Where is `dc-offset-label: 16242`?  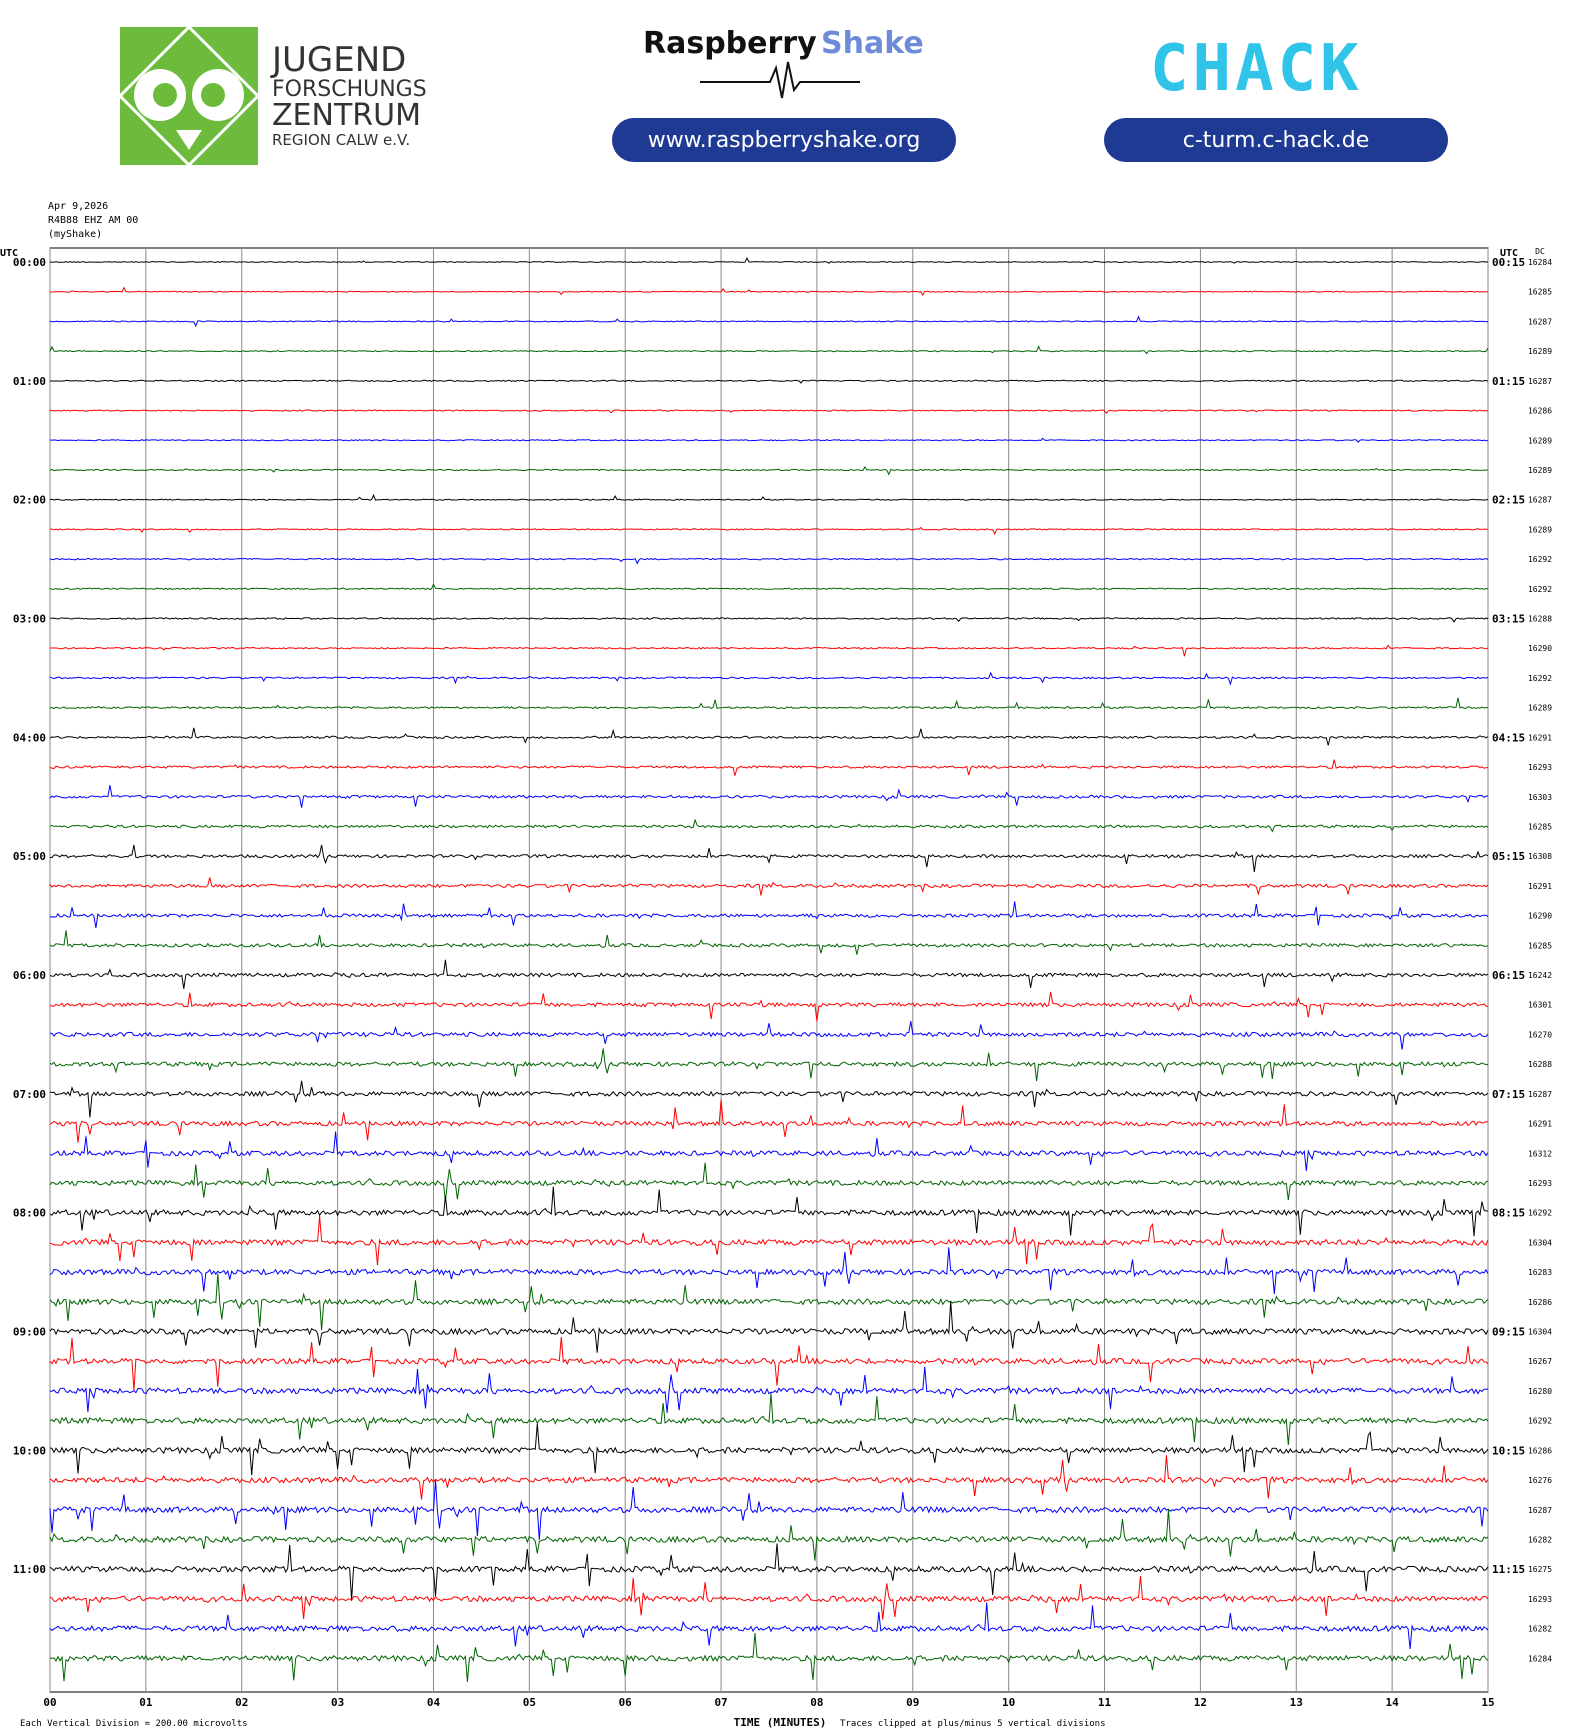
dc-offset-label: 16242 is located at coordinates (1540, 975).